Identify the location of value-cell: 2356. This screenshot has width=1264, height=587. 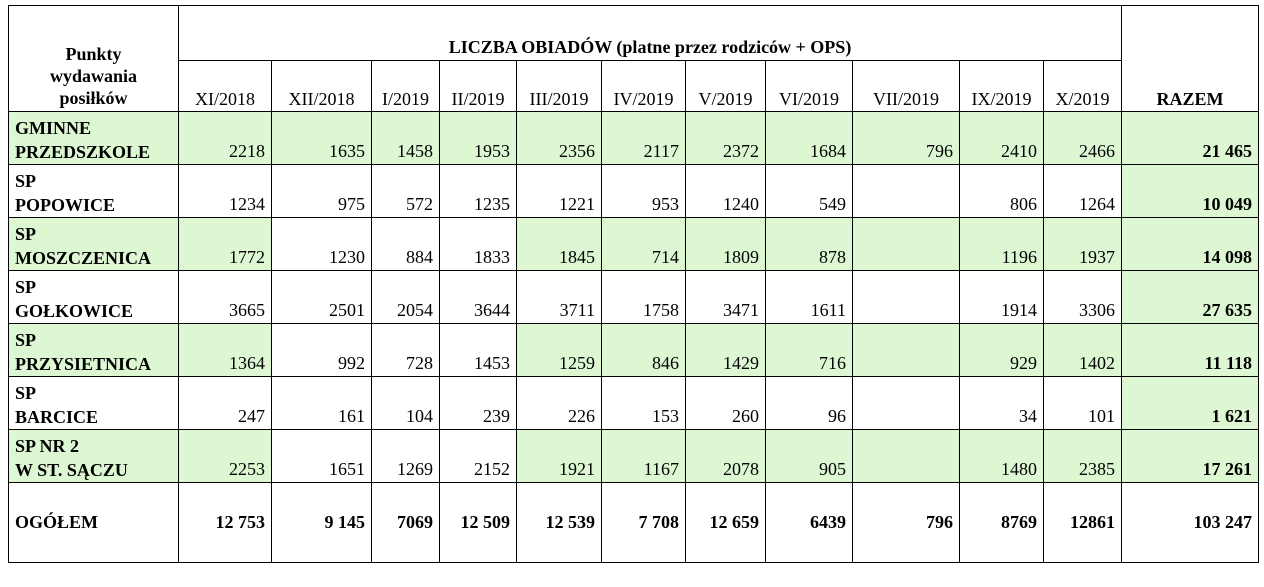
(559, 138).